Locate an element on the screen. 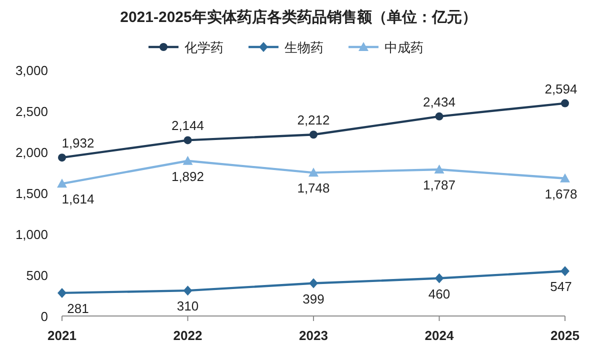 This screenshot has width=597, height=349. y-tick-label: 0 is located at coordinates (44, 316).